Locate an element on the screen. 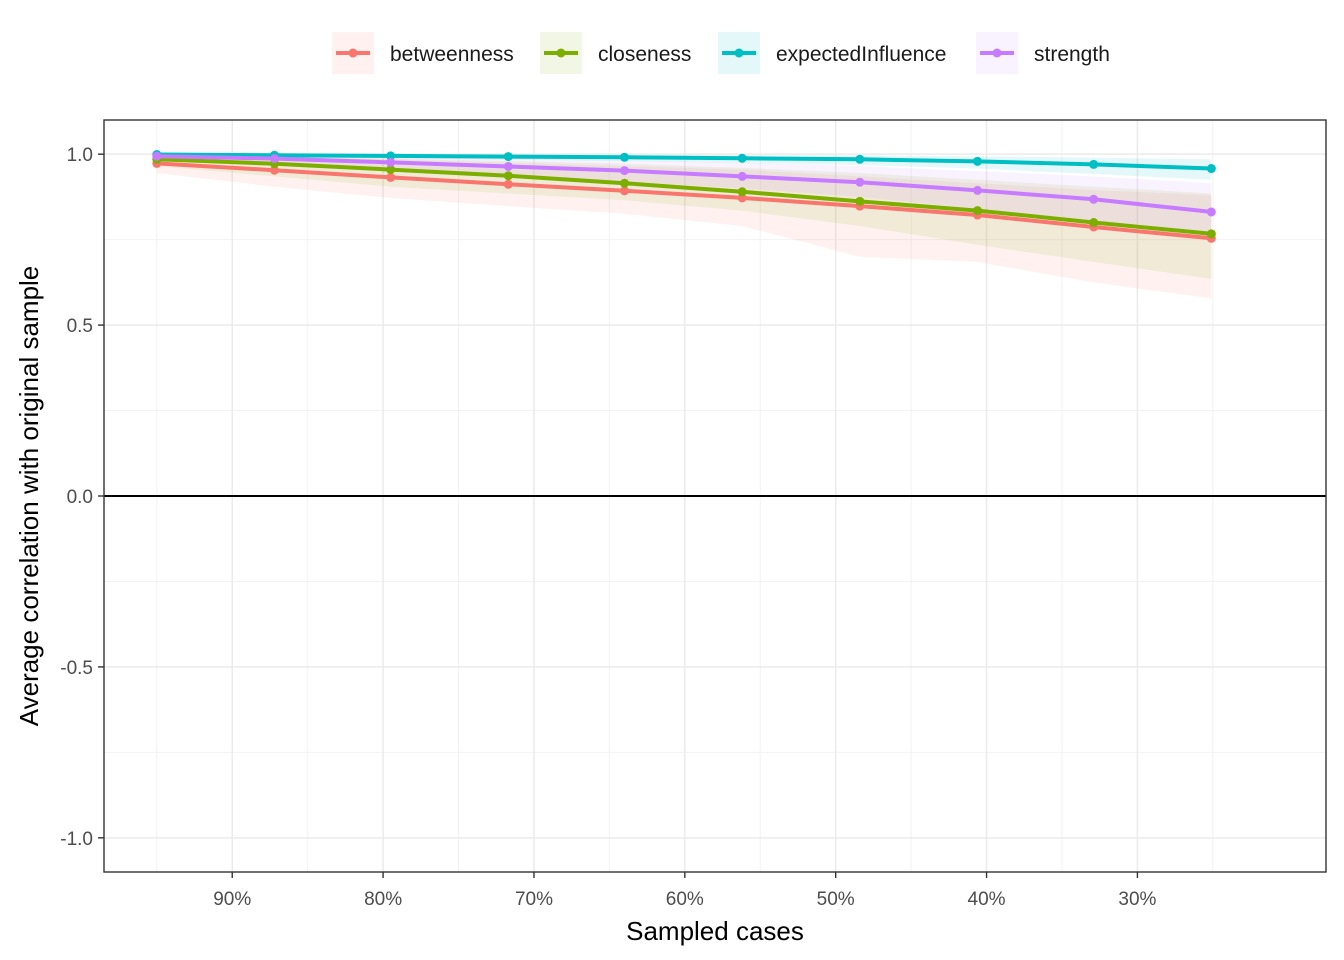  x-axis-title: Sampled cases is located at coordinates (715, 931).